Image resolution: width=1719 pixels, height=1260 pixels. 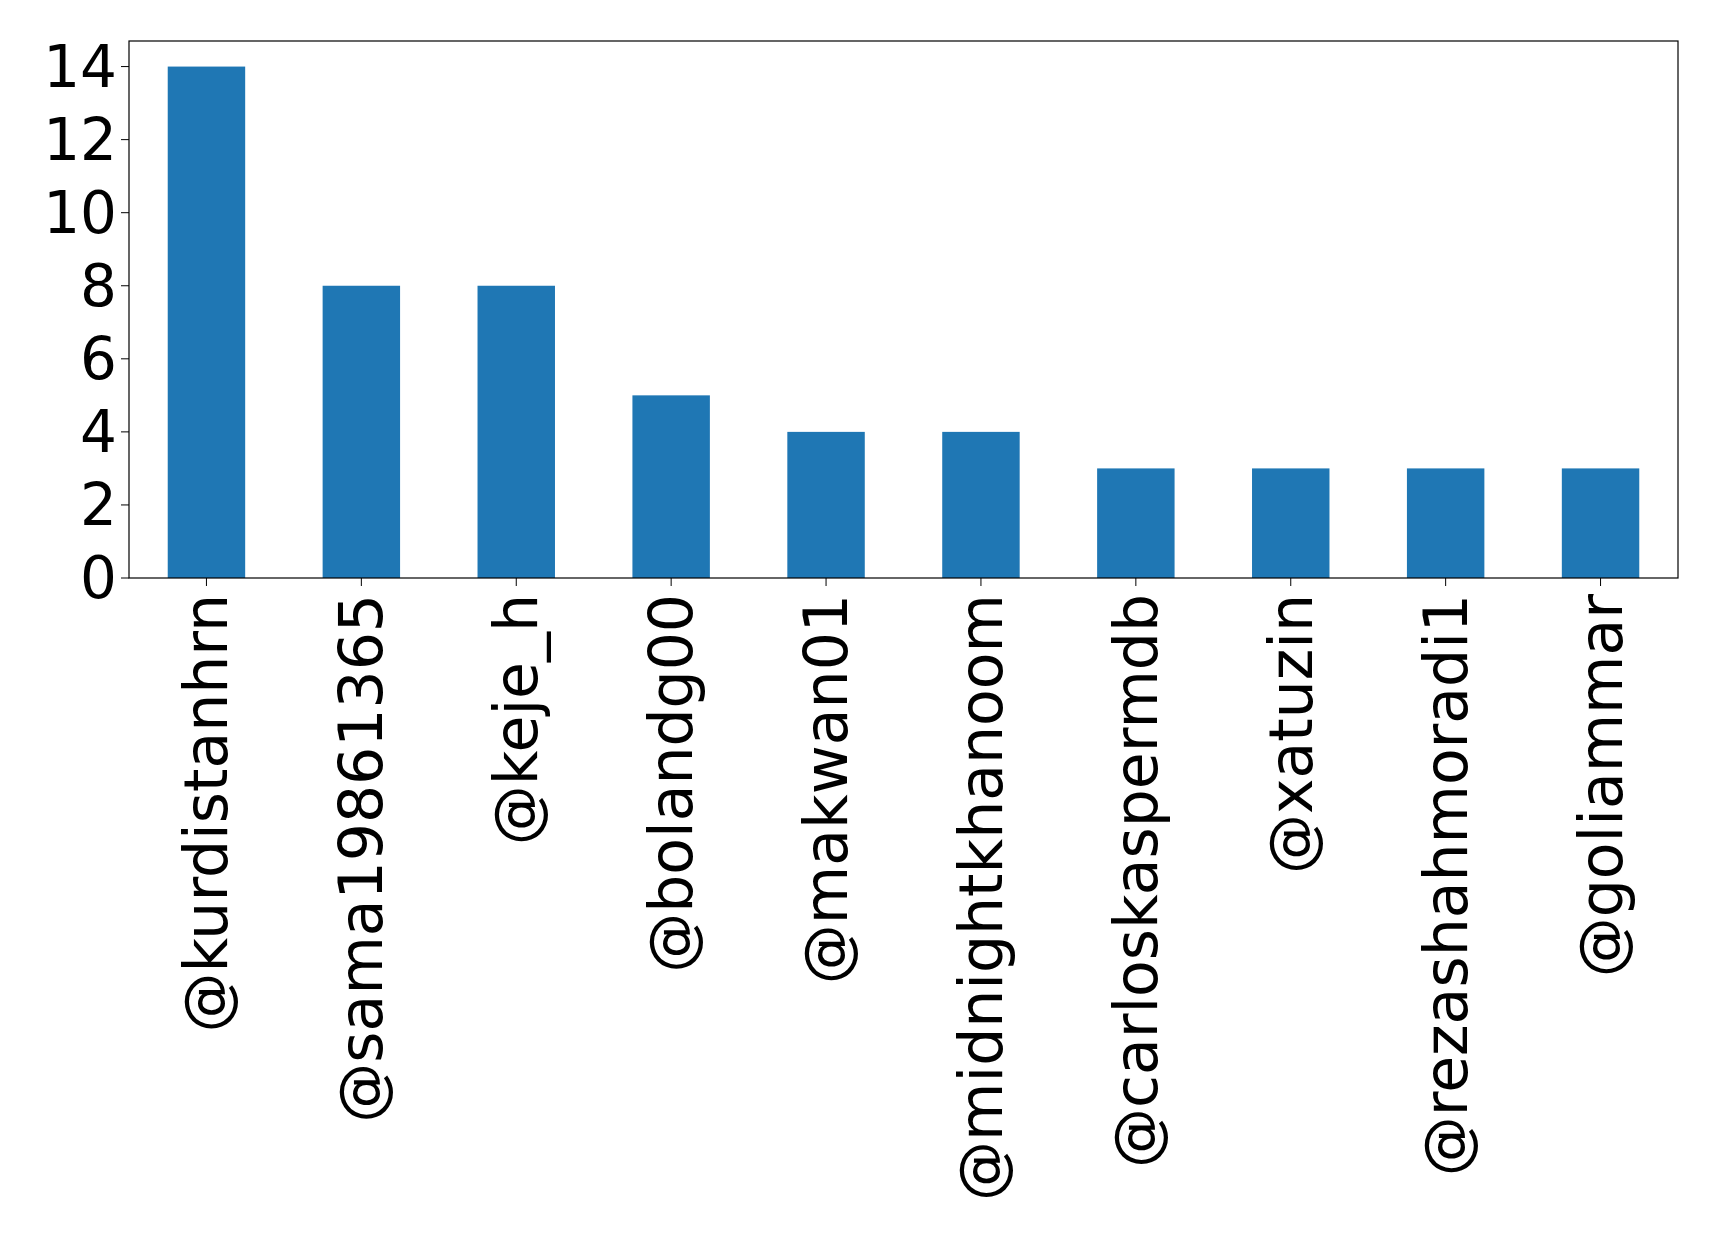 I want to click on x-tick-label: @midnightkhanoom, so click(x=980, y=897).